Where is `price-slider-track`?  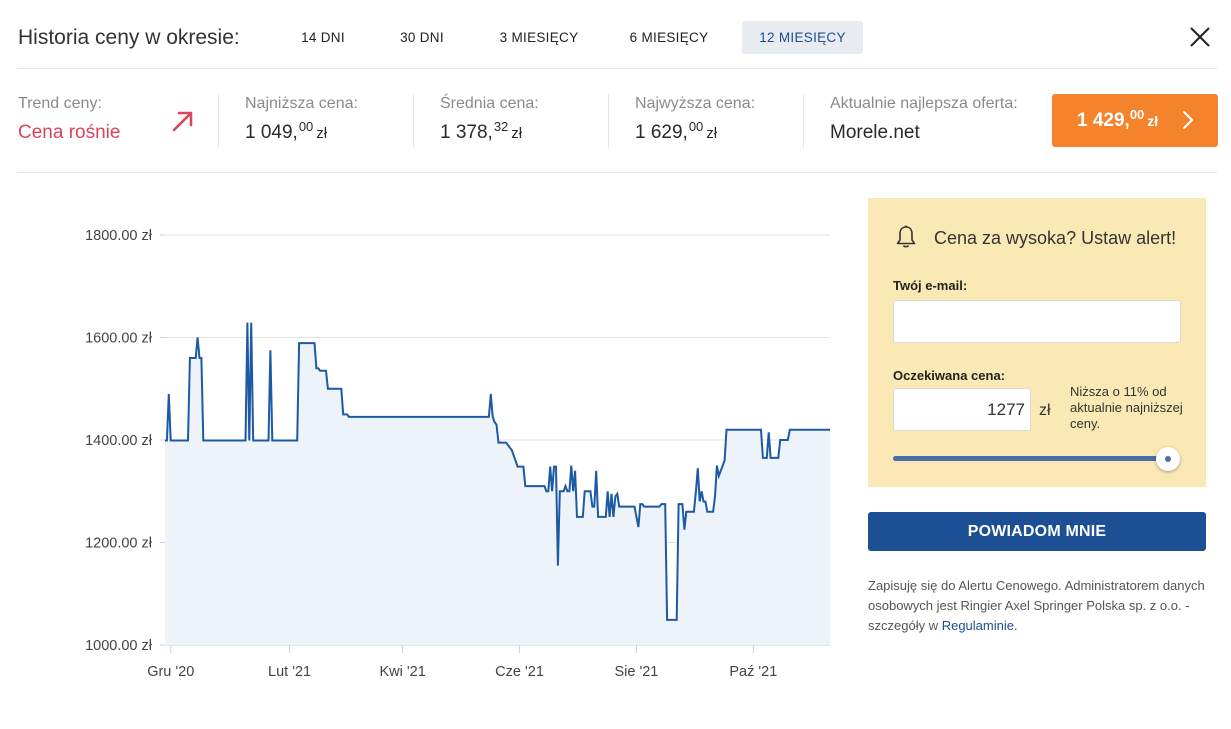 price-slider-track is located at coordinates (1028, 458).